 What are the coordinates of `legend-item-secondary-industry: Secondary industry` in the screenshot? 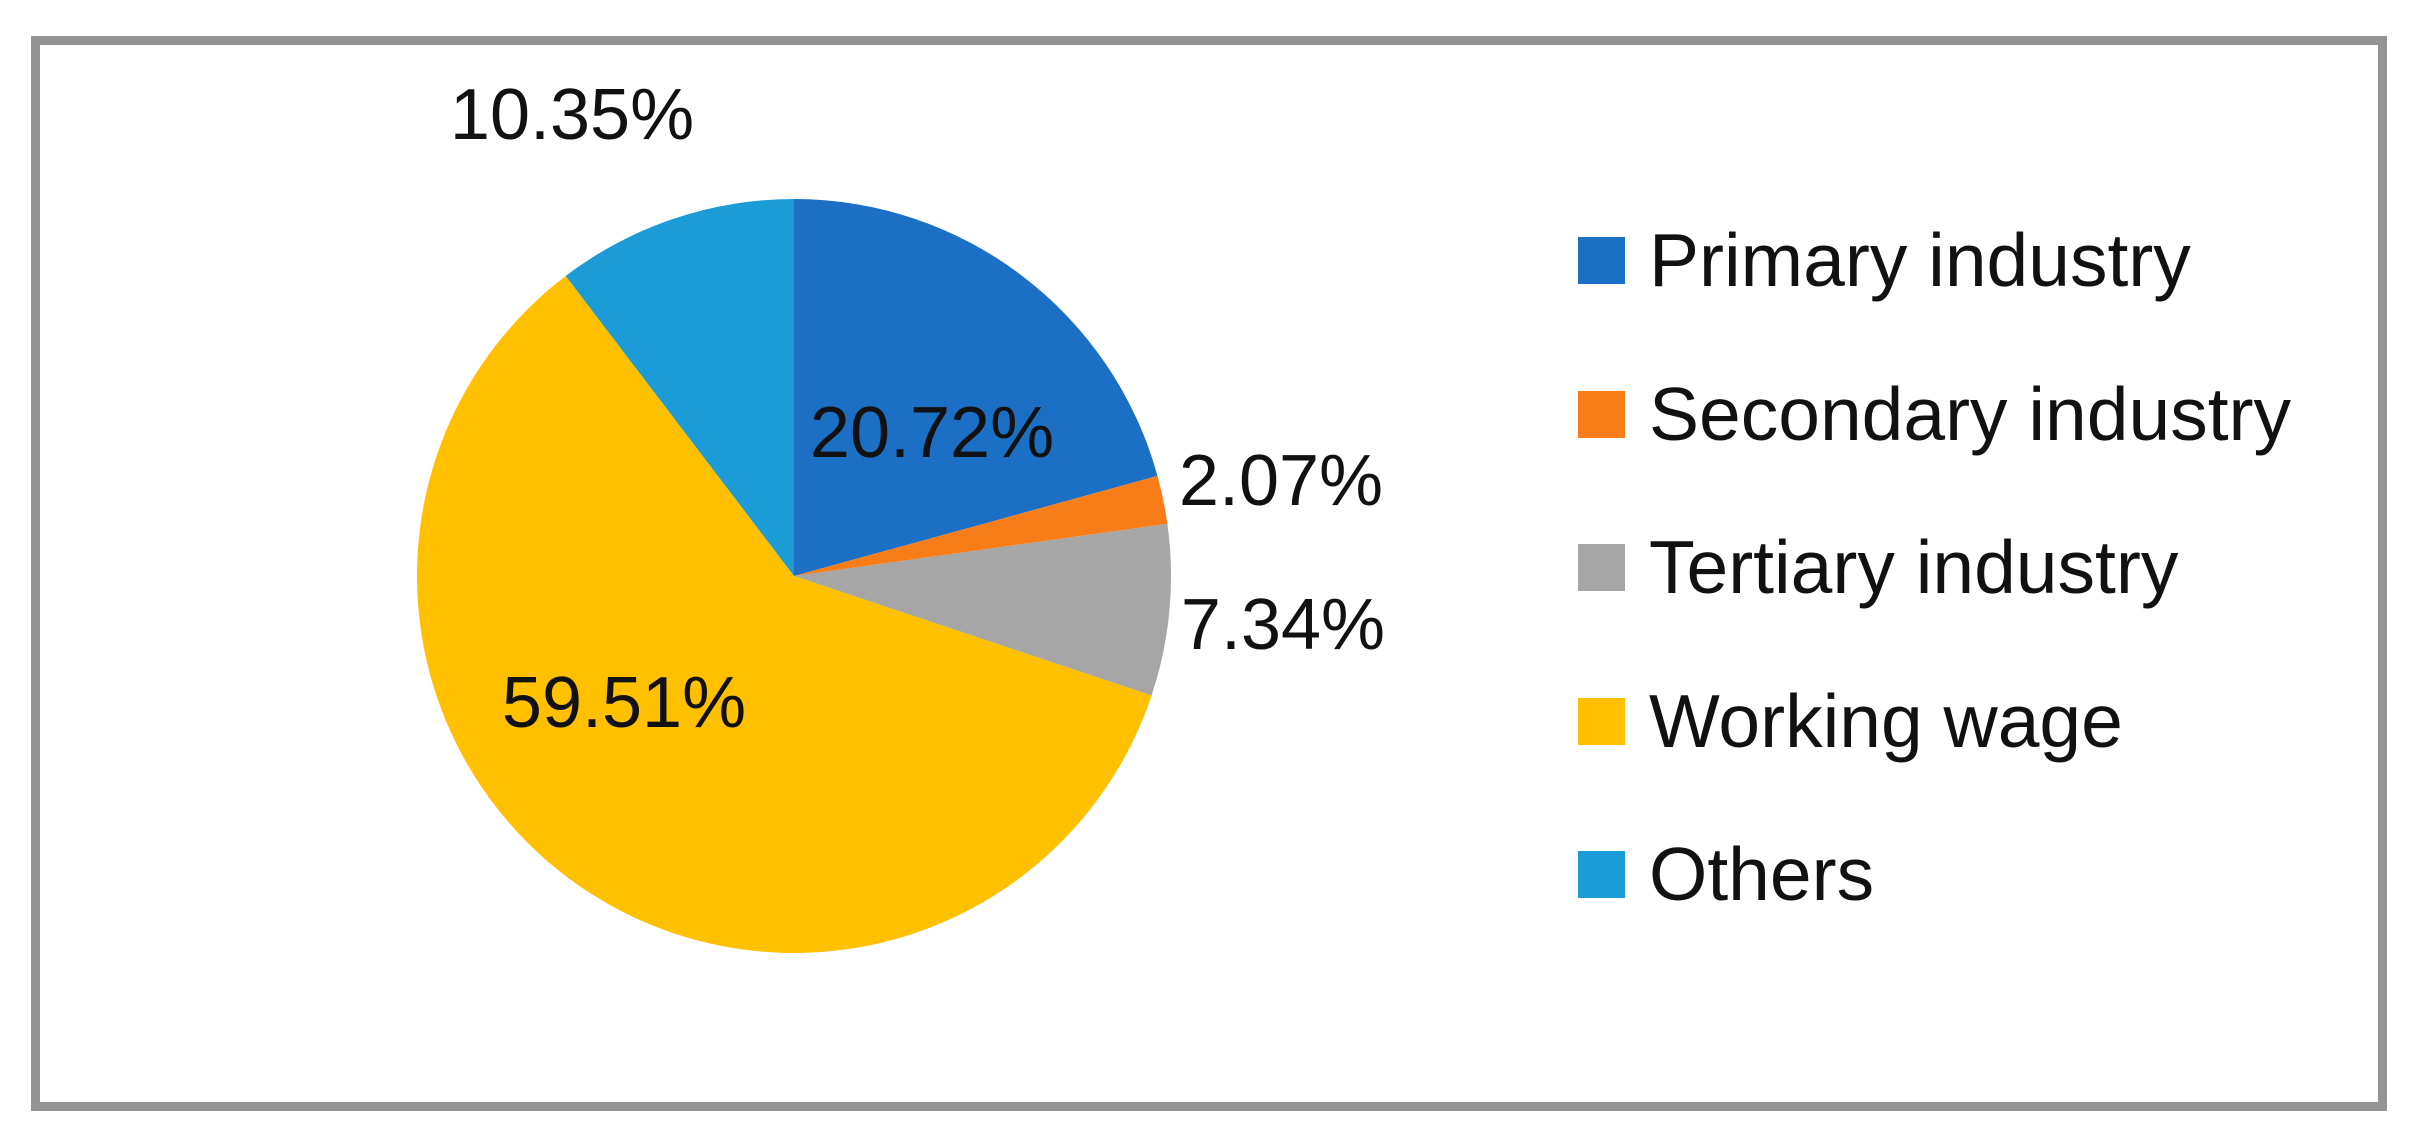 It's located at (1934, 414).